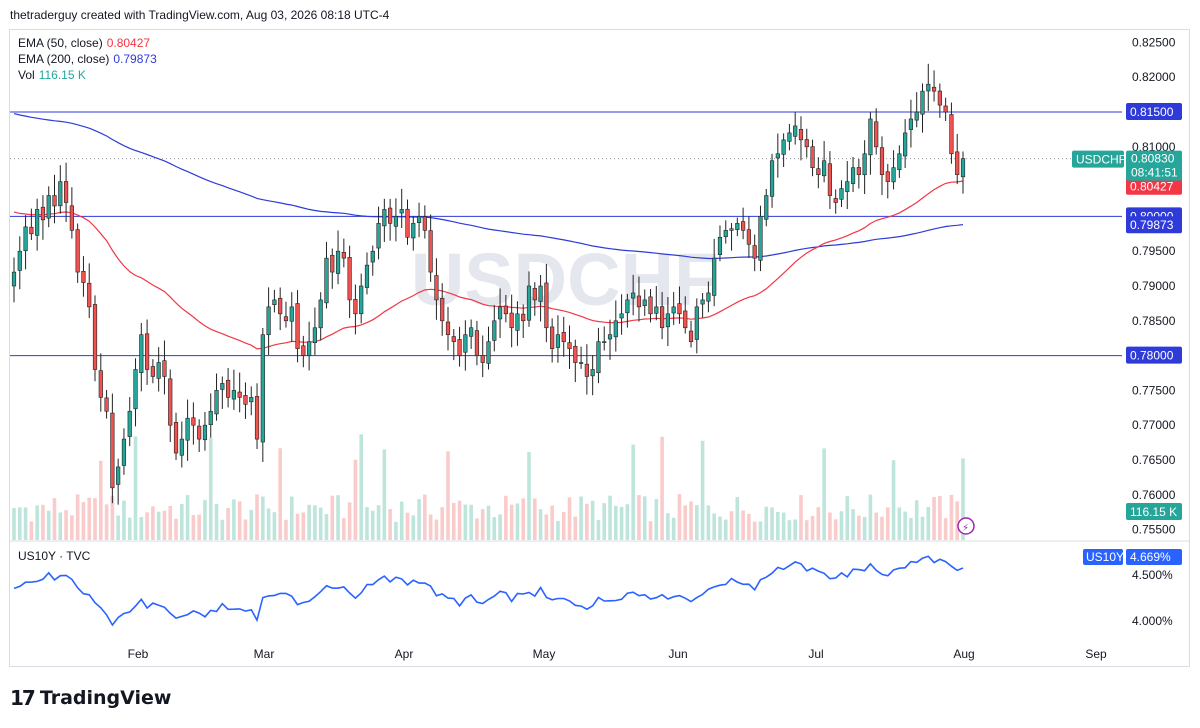 The height and width of the screenshot is (728, 1200). I want to click on sub-pane-legend: US10Y · TVC, so click(54, 556).